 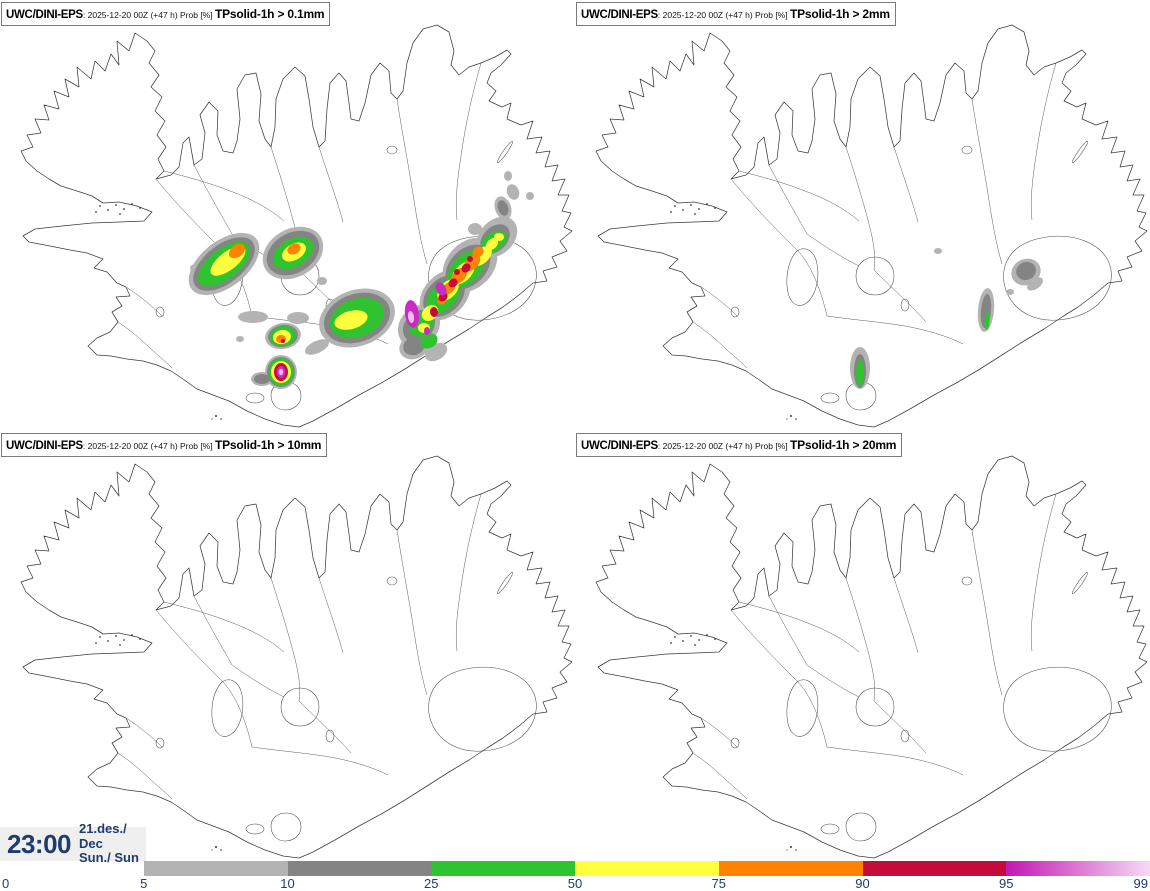 I want to click on colorbar-tick-label: 75, so click(x=718, y=883).